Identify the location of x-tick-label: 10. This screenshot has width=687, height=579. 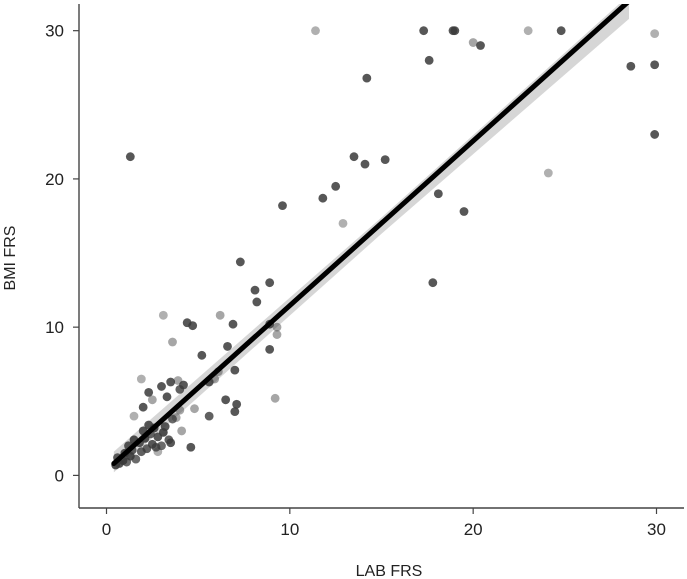
(289, 529).